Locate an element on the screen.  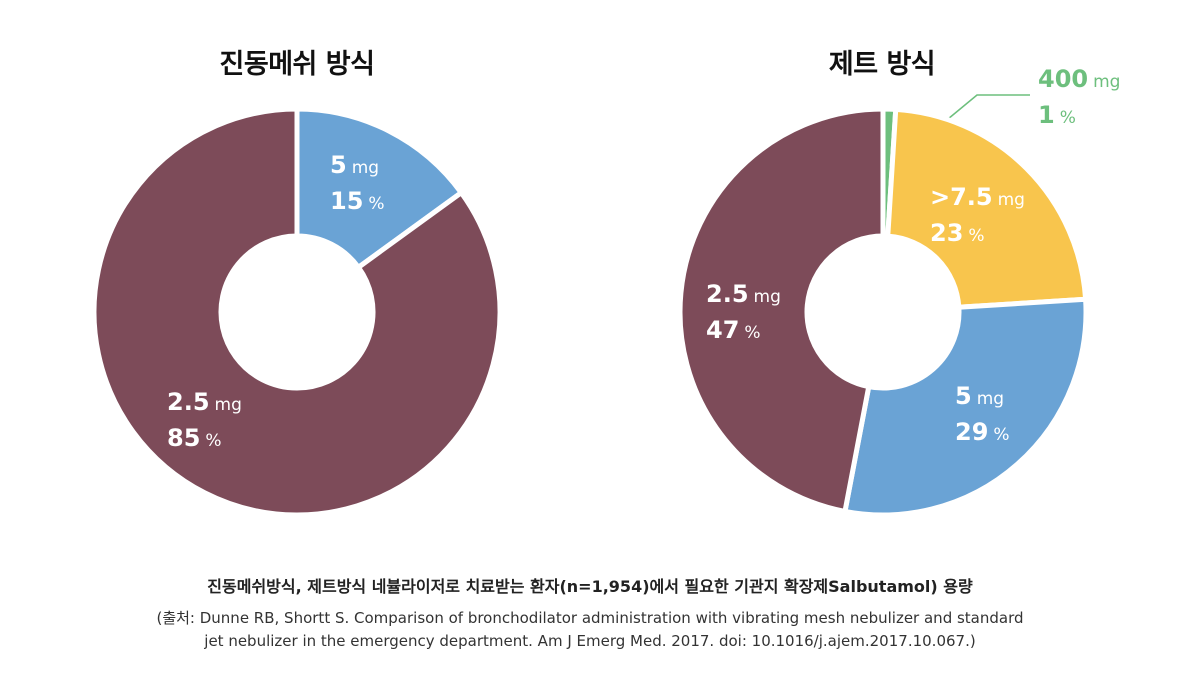
data-label-percent: 29% is located at coordinates (982, 432).